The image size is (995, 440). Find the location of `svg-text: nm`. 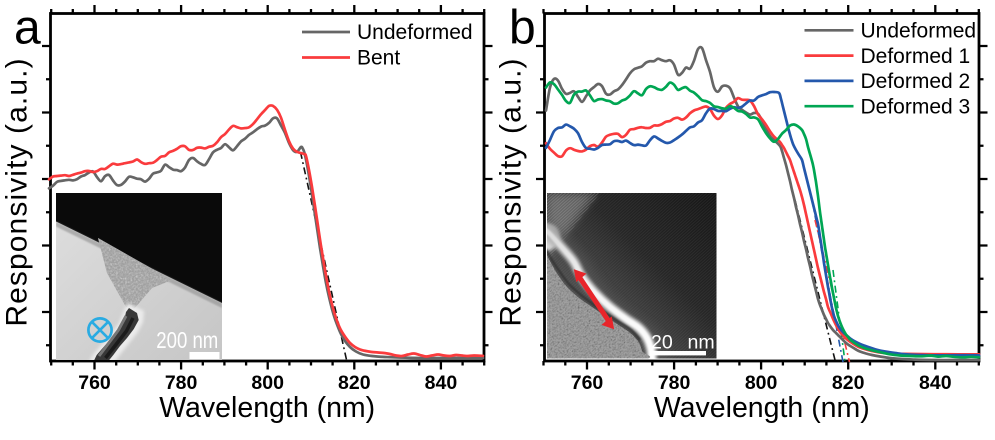

svg-text: nm is located at coordinates (701, 342).